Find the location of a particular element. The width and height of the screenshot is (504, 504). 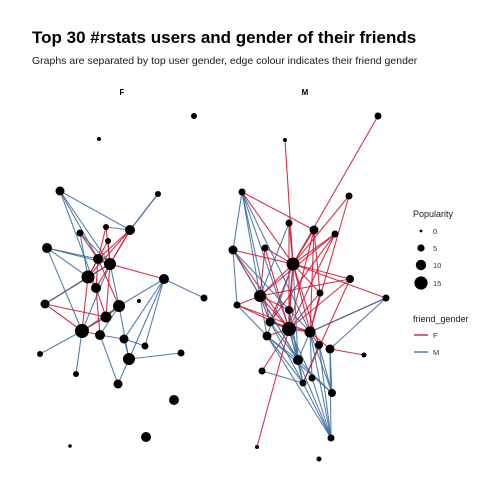

panel-f-node-g is located at coordinates (130, 230).